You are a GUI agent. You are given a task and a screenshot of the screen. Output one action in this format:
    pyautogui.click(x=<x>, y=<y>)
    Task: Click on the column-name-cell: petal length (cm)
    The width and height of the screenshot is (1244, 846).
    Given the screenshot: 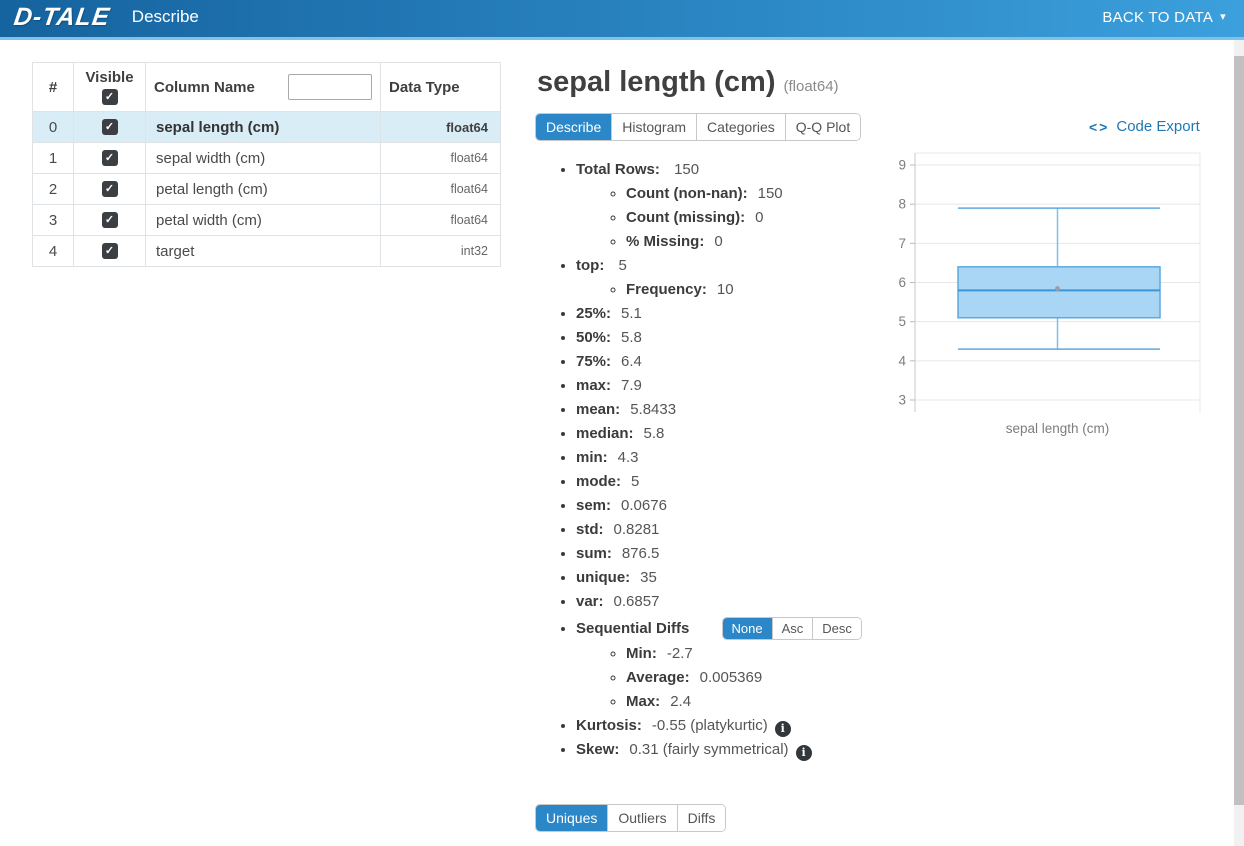 What is the action you would take?
    pyautogui.click(x=263, y=189)
    